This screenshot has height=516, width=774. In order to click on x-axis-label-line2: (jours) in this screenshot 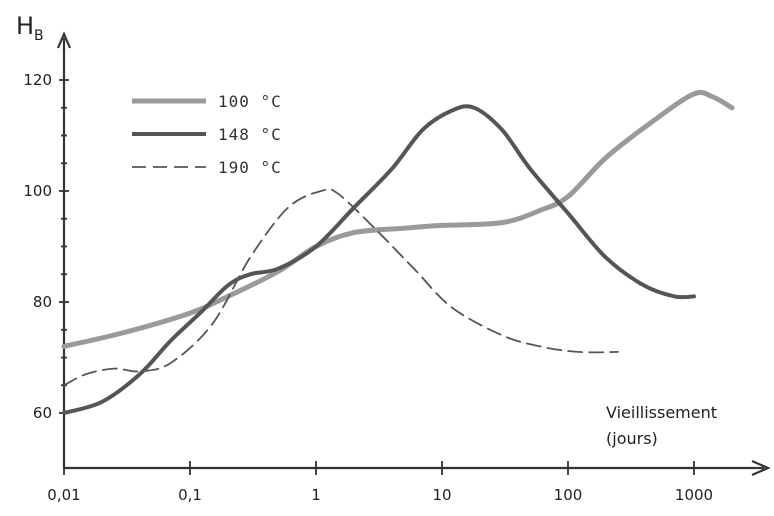, I will do `click(632, 438)`.